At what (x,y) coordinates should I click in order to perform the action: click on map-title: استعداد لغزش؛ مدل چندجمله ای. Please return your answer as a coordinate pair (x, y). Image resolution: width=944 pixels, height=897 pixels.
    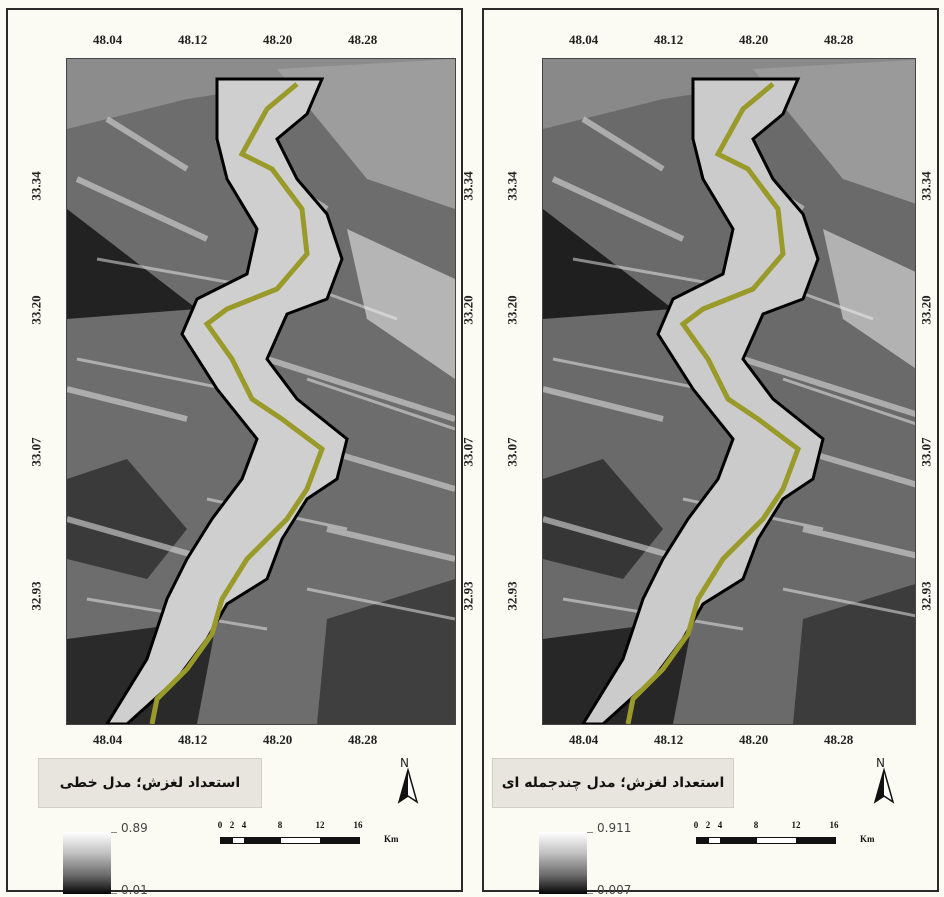
    Looking at the image, I should click on (613, 783).